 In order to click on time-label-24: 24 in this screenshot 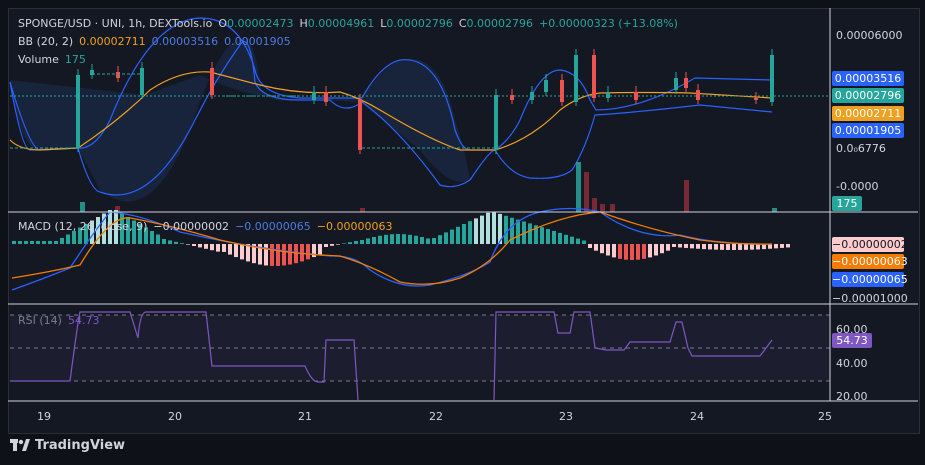, I will do `click(697, 416)`.